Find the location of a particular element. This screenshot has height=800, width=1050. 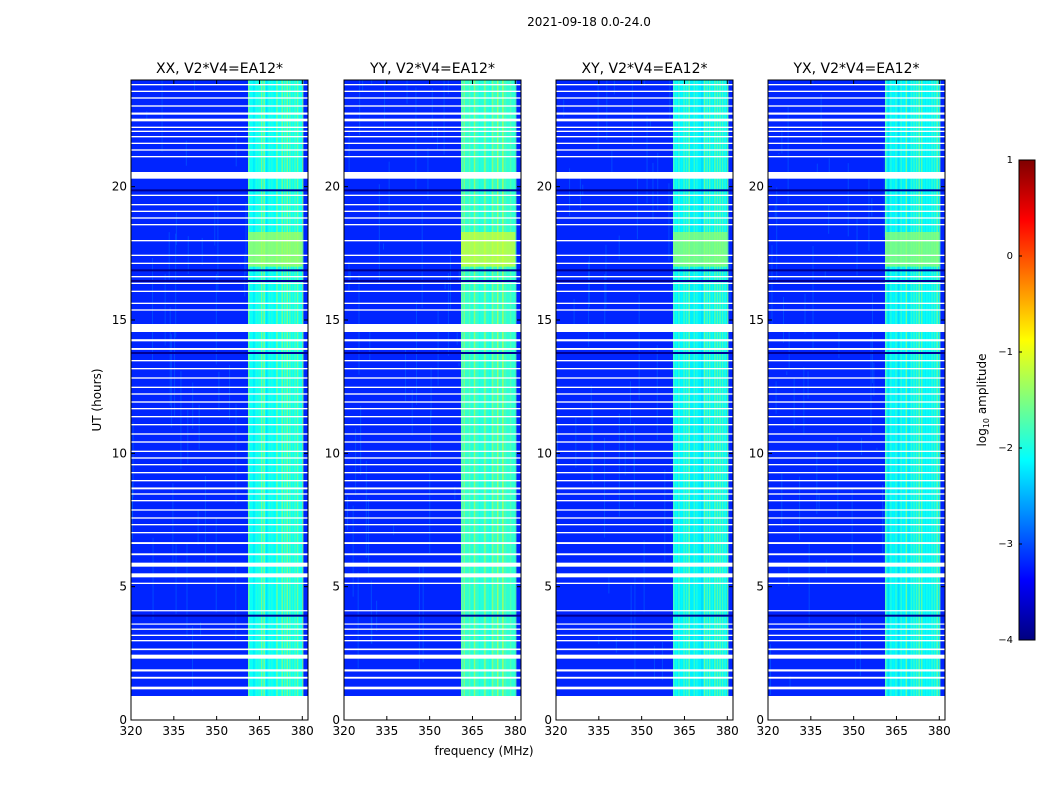

y-tick-label: 10 is located at coordinates (544, 453).